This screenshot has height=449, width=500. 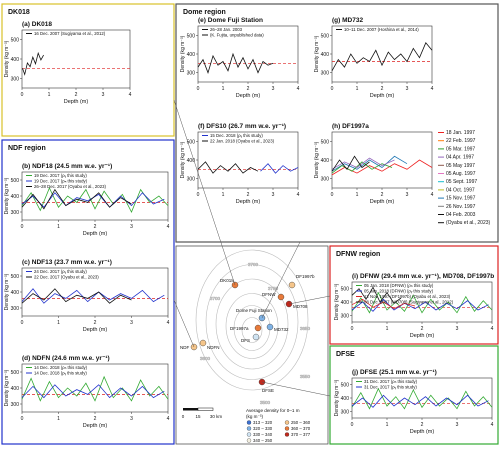 I want to click on contour-label: 3550, so click(x=305, y=376).